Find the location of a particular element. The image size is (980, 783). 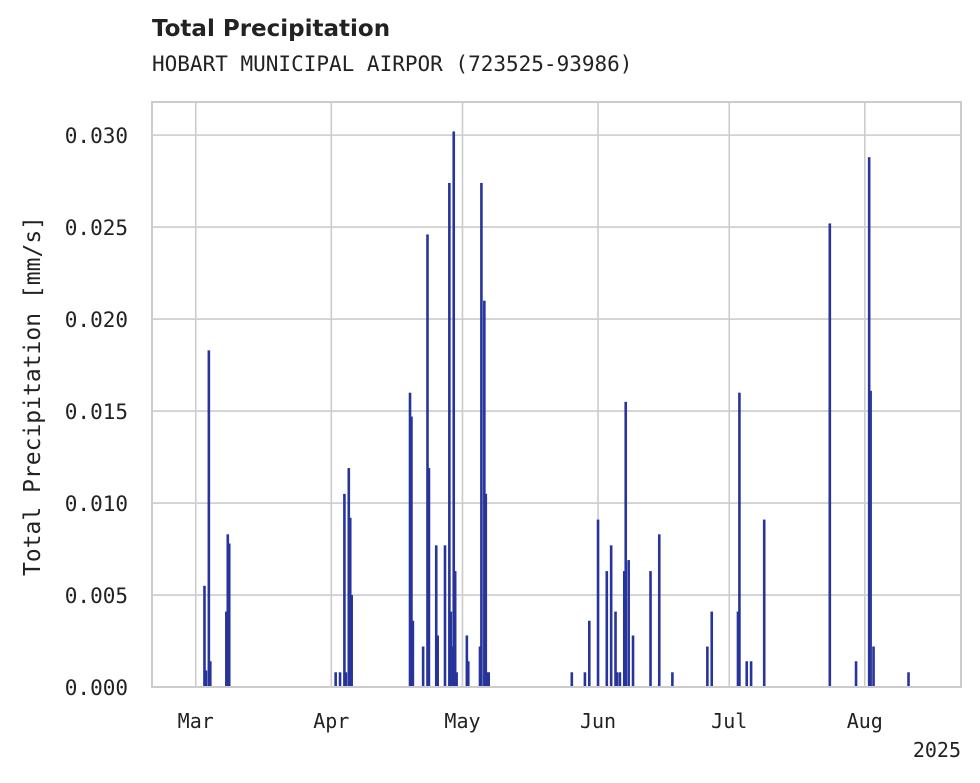

y-tick-label: 0.025 is located at coordinates (96, 228).